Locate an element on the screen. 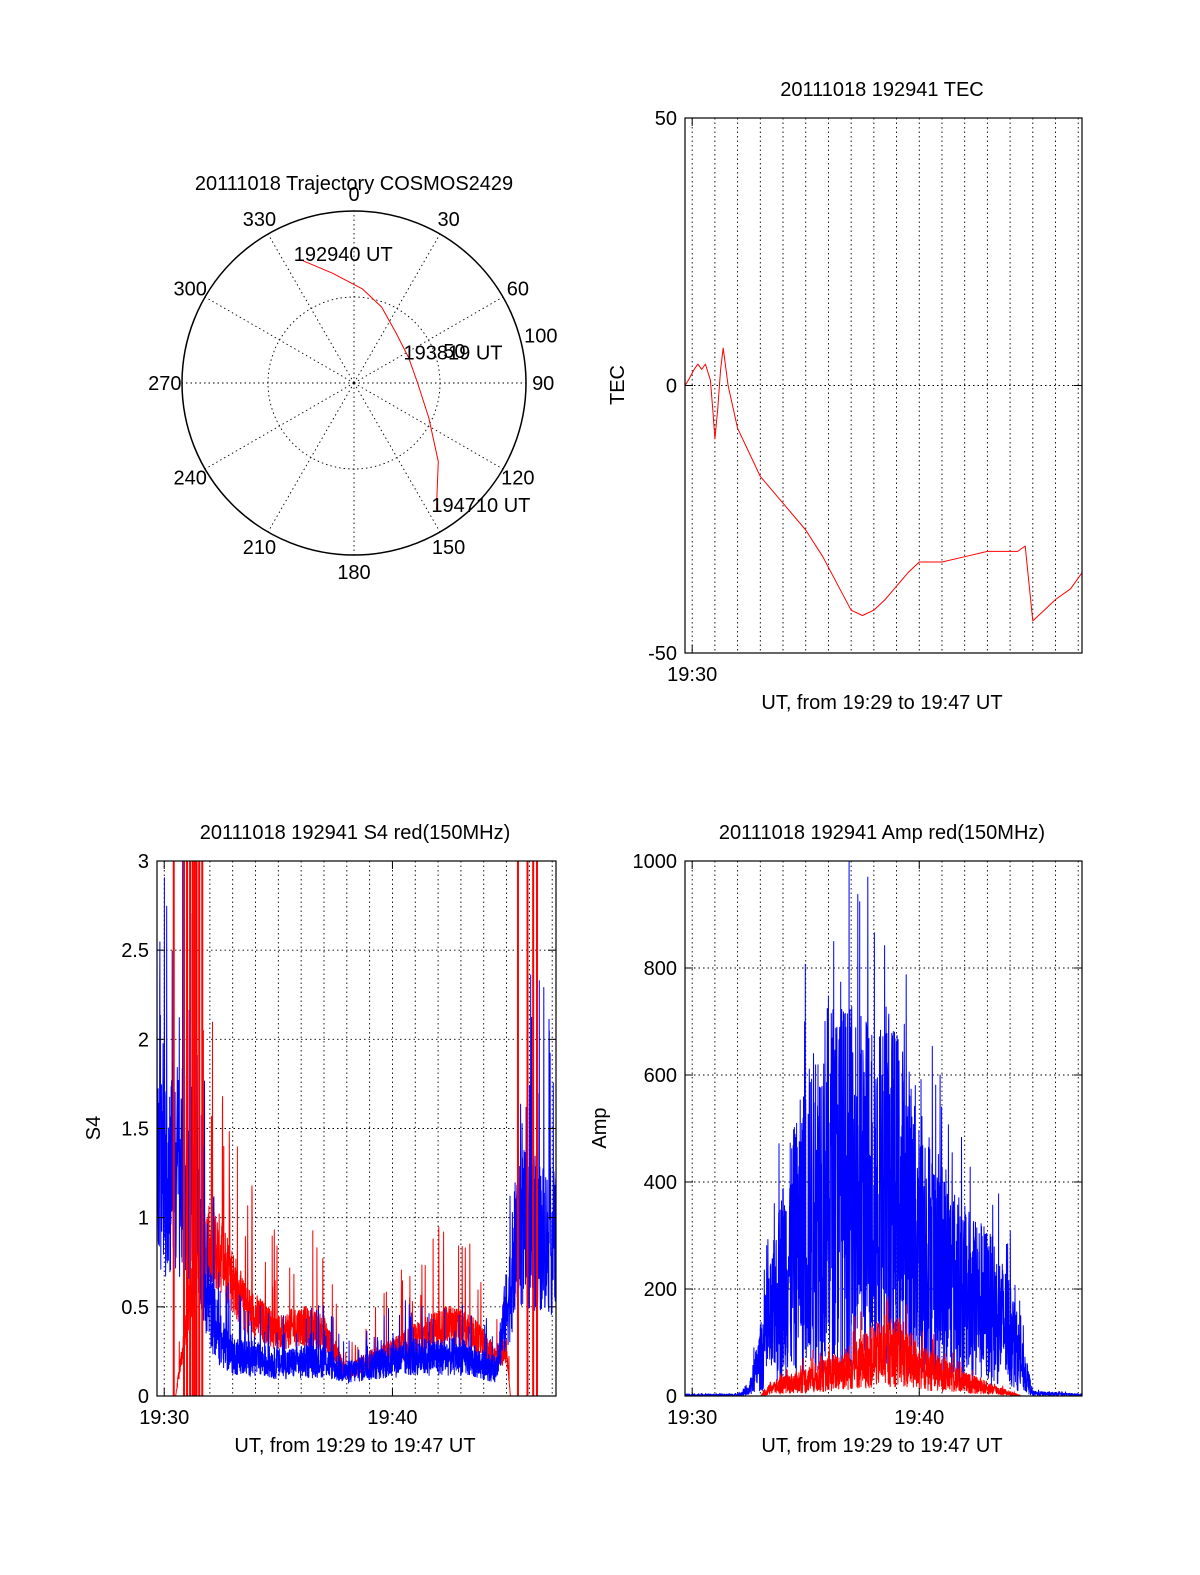  angle-label-30: 30 is located at coordinates (448, 220).